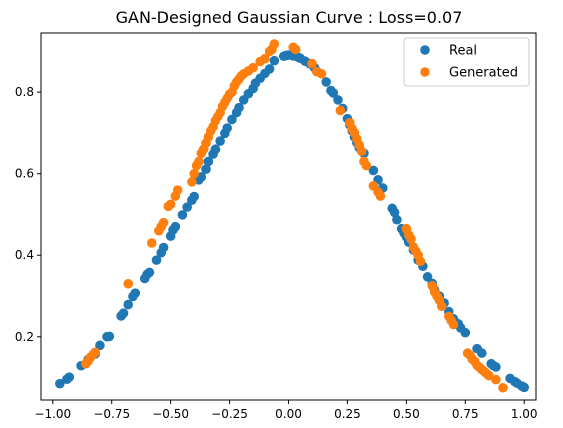 The height and width of the screenshot is (428, 563). What do you see at coordinates (406, 414) in the screenshot?
I see `x-tick-label: 0.50` at bounding box center [406, 414].